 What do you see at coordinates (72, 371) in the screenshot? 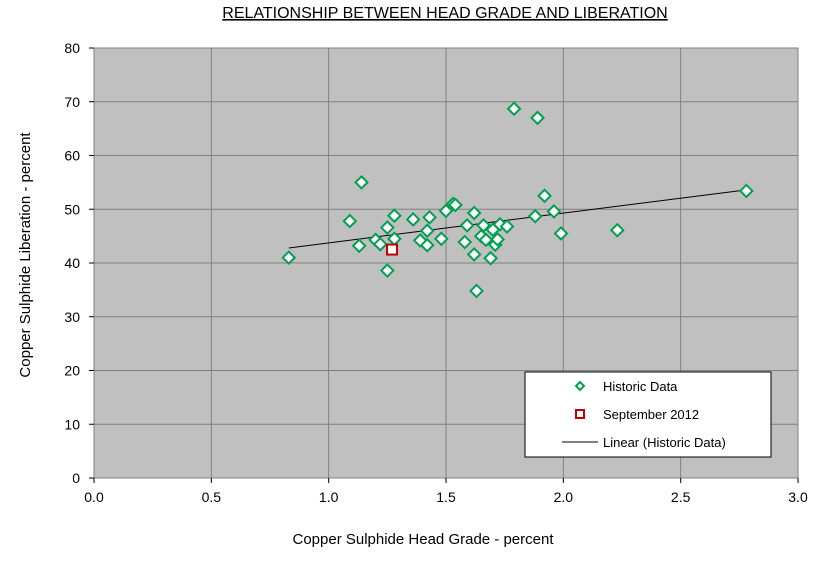
I see `y-tick-label: 20` at bounding box center [72, 371].